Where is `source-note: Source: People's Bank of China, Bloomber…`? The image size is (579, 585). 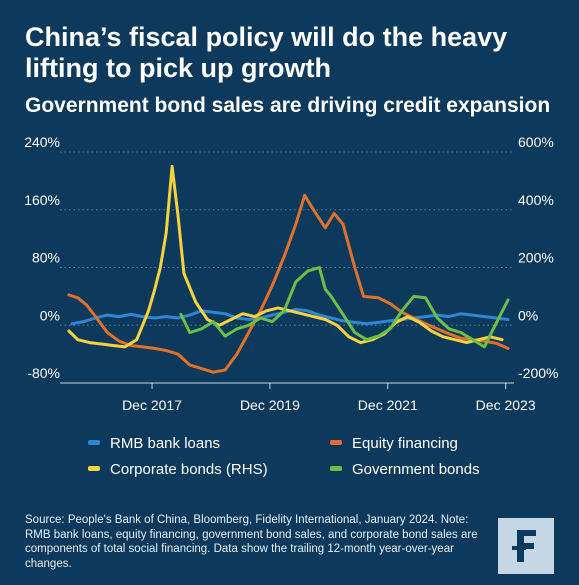 source-note: Source: People's Bank of China, Bloomber… is located at coordinates (251, 542).